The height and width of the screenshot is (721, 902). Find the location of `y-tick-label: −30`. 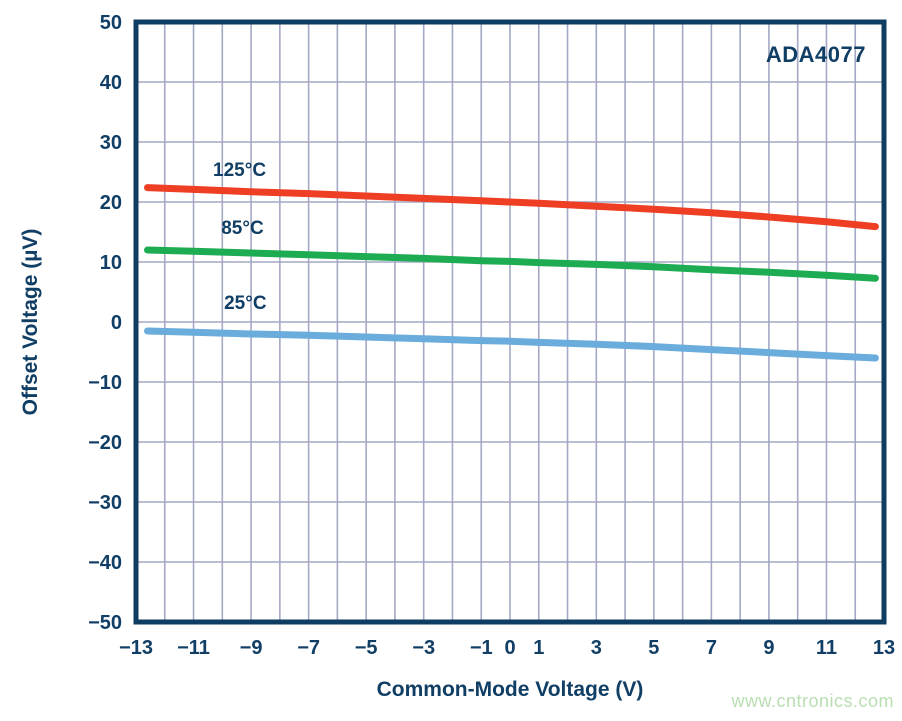

y-tick-label: −30 is located at coordinates (105, 503).